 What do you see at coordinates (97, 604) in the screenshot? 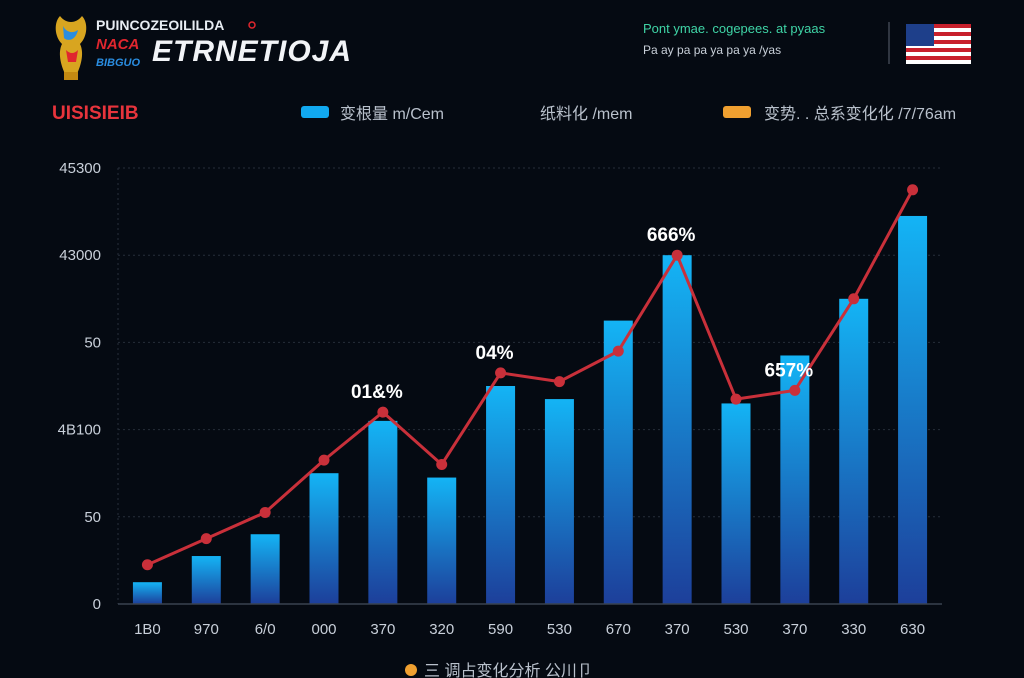
I see `y-tick-label: 0` at bounding box center [97, 604].